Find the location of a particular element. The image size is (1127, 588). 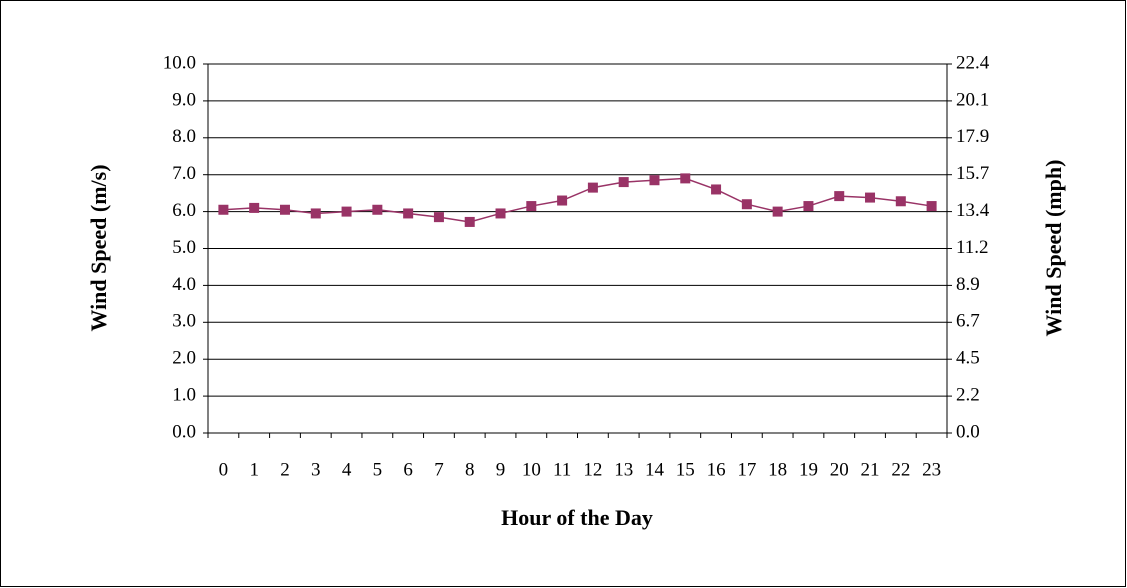

y-tick-label: 10.0 is located at coordinates (179, 62).